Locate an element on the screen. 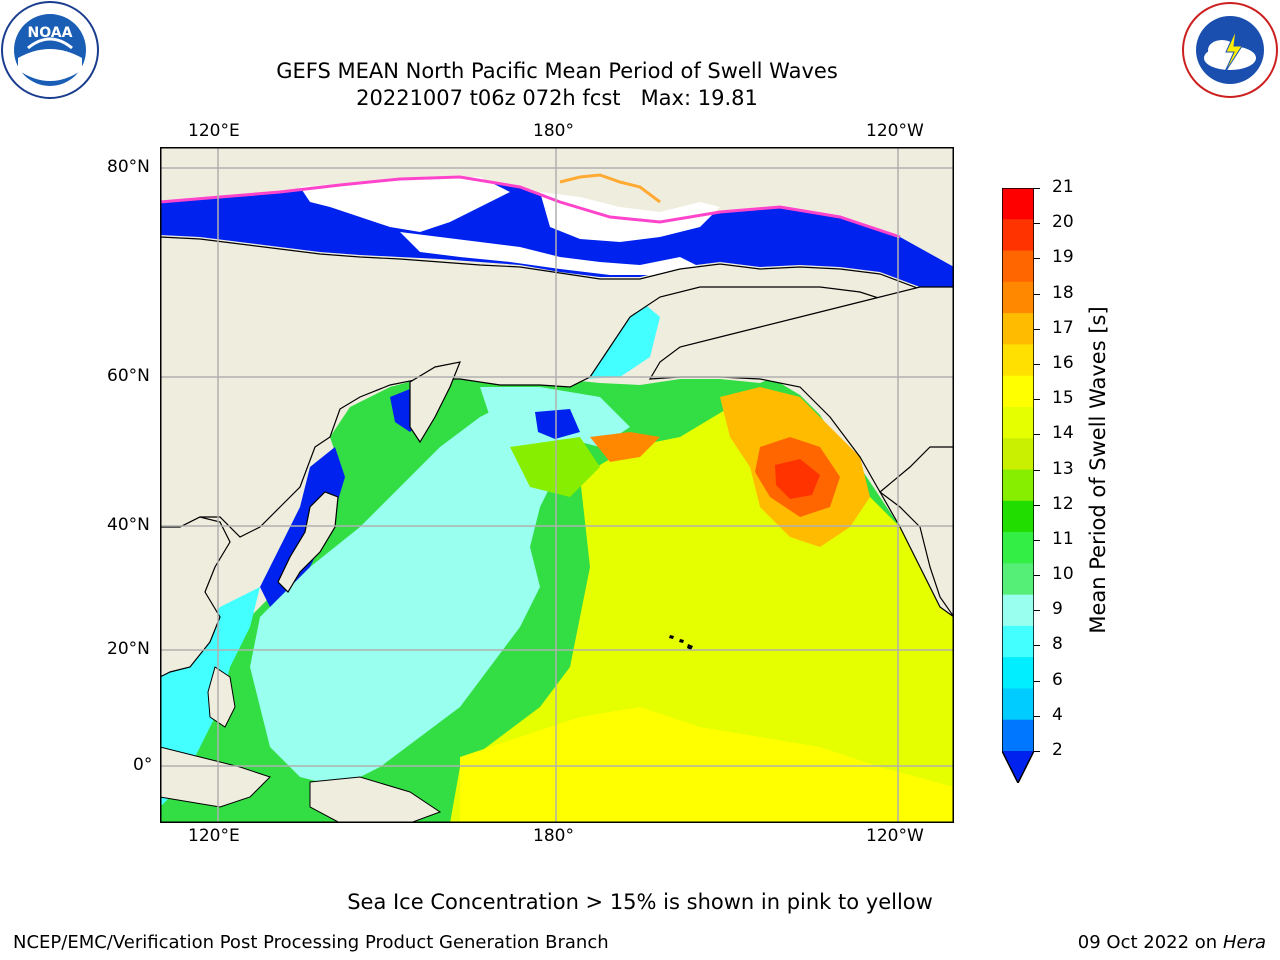 The width and height of the screenshot is (1280, 960). land-philippines is located at coordinates (221, 697).